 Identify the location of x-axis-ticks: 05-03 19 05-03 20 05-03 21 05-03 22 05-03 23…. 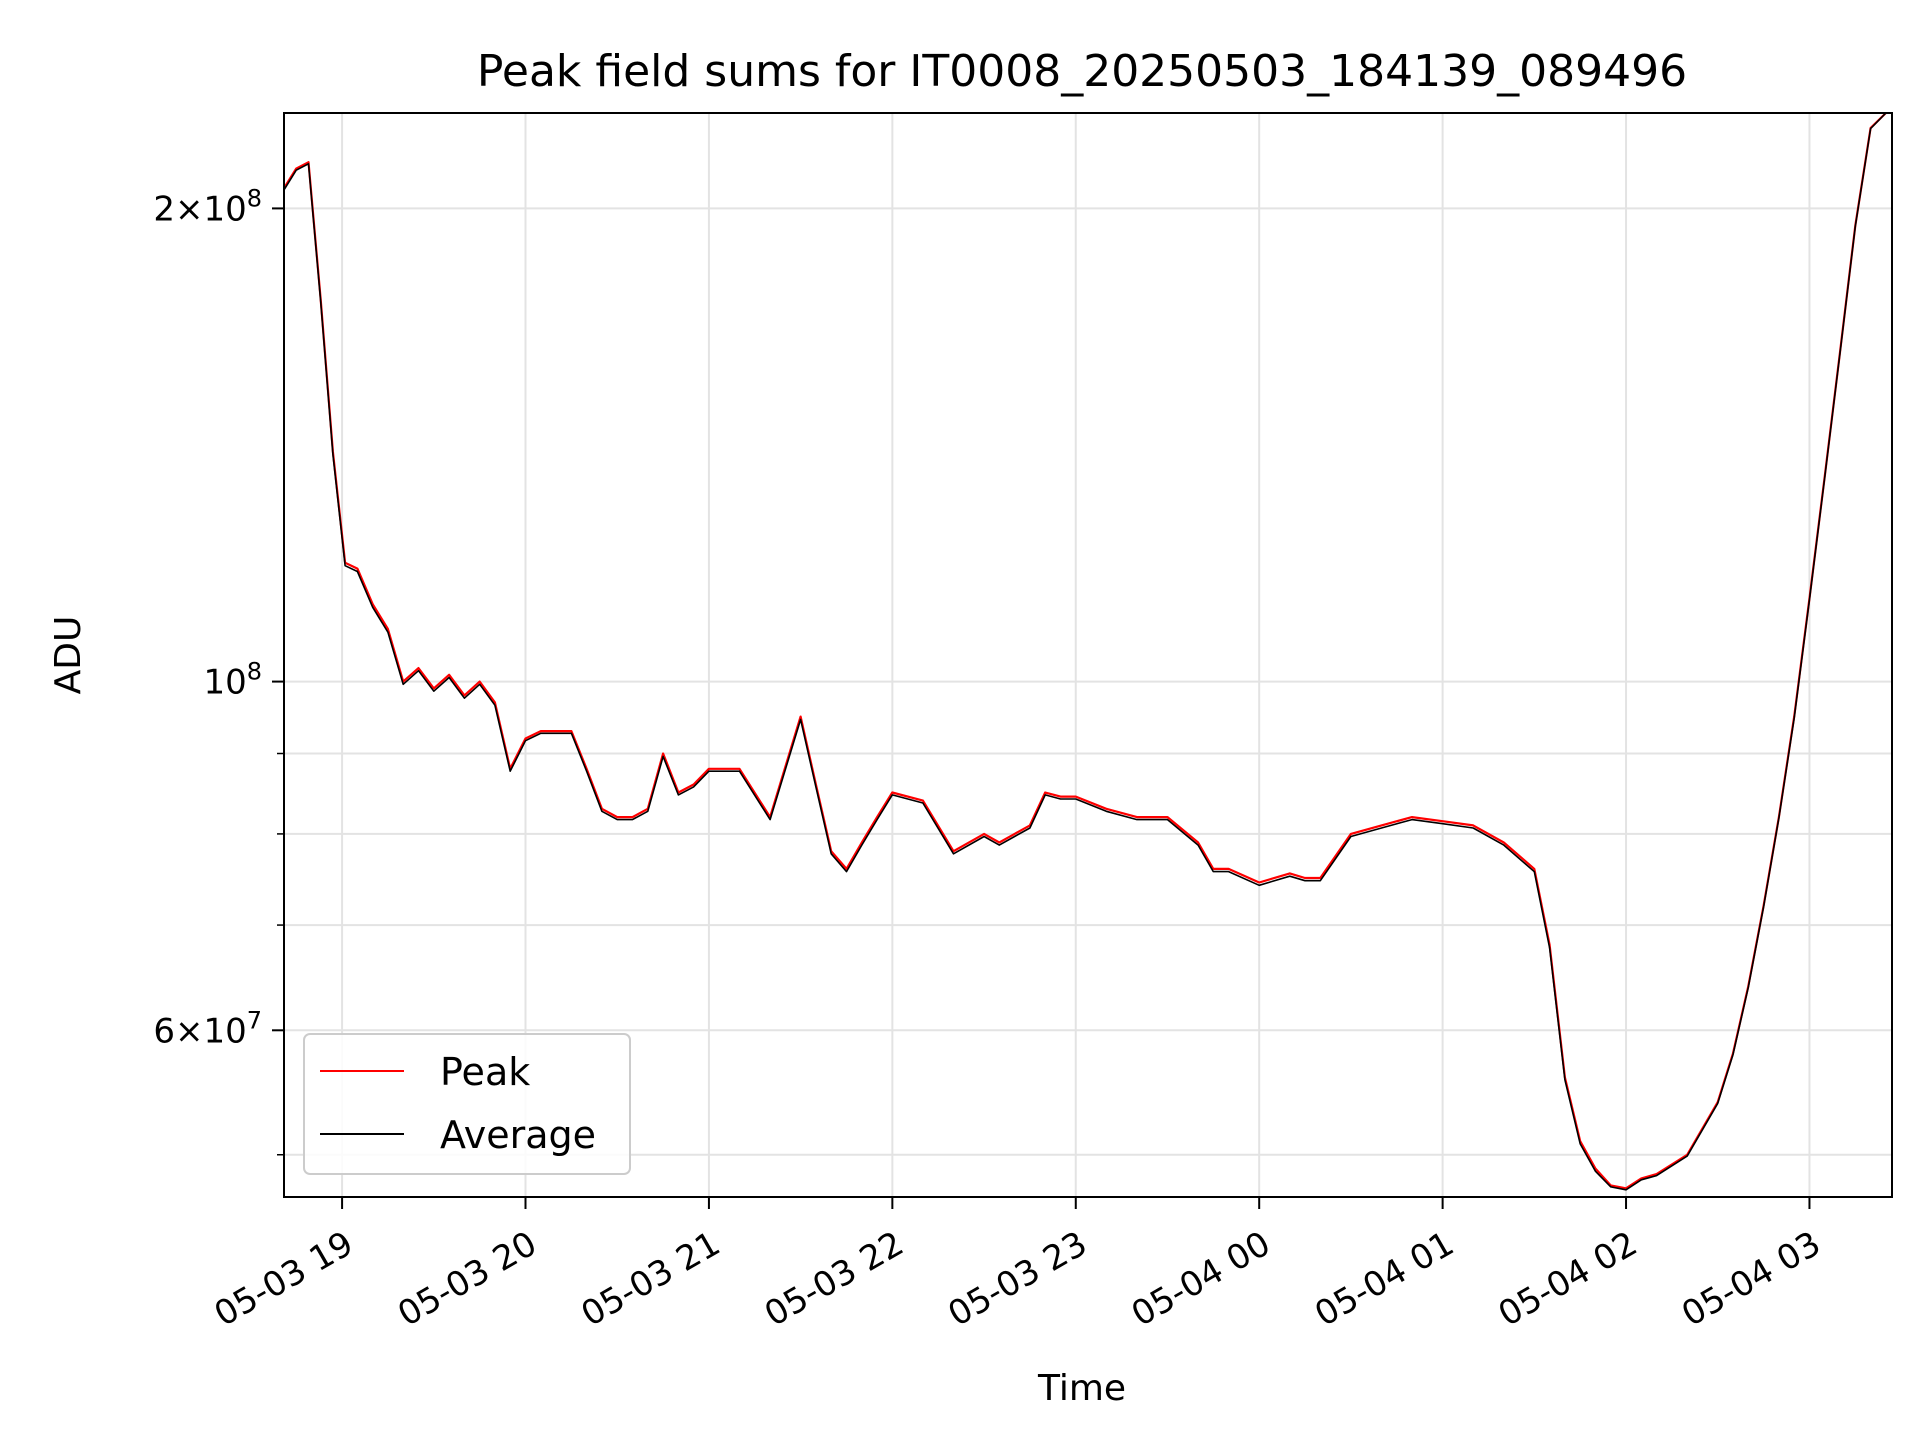
(1018, 1266).